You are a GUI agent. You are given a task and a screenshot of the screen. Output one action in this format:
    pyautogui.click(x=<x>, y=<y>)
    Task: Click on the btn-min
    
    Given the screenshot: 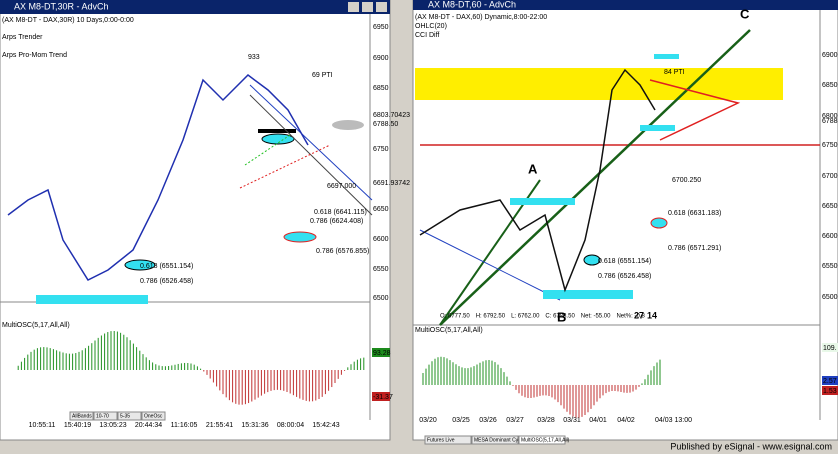 What is the action you would take?
    pyautogui.click(x=353, y=7)
    